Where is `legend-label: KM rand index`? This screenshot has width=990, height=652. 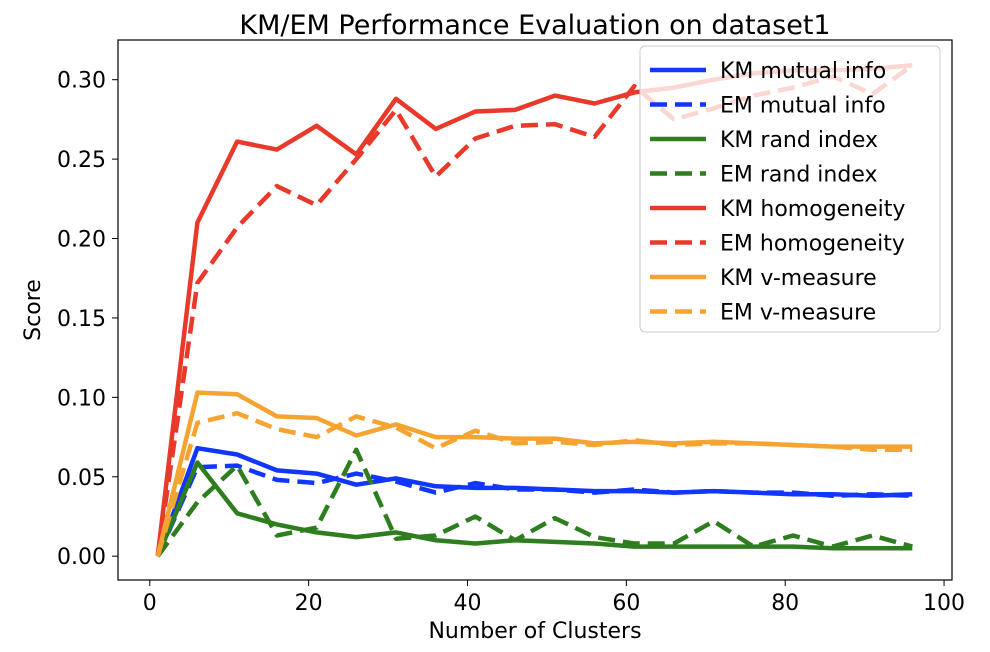 legend-label: KM rand index is located at coordinates (799, 140).